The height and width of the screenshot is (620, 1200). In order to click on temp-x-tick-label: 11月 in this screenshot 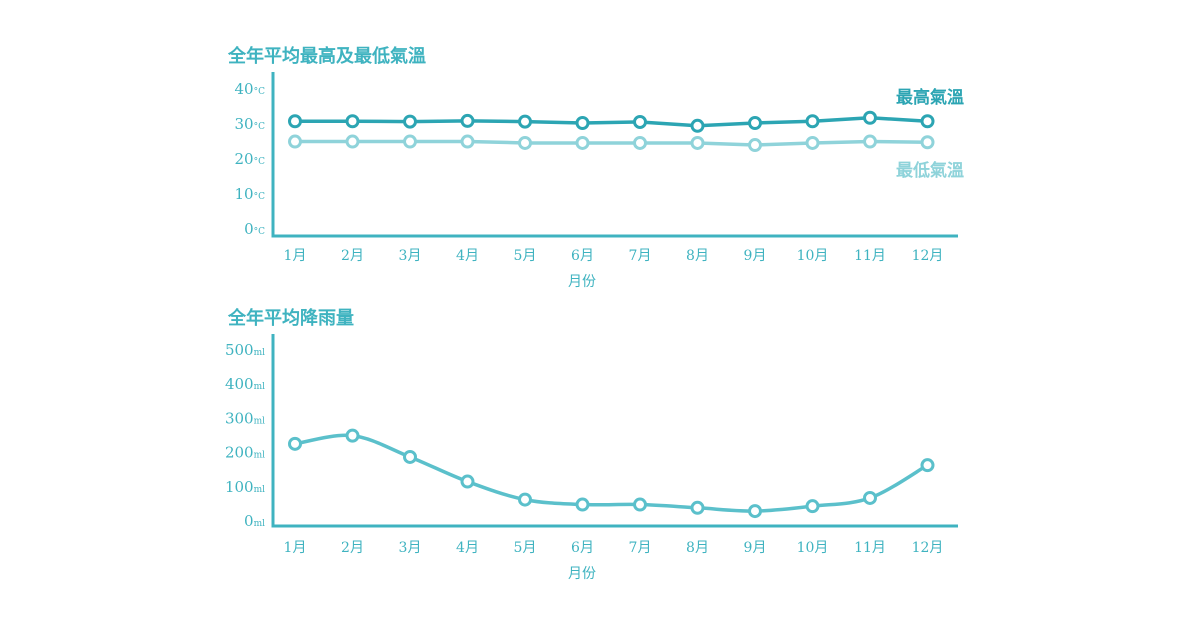, I will do `click(870, 256)`.